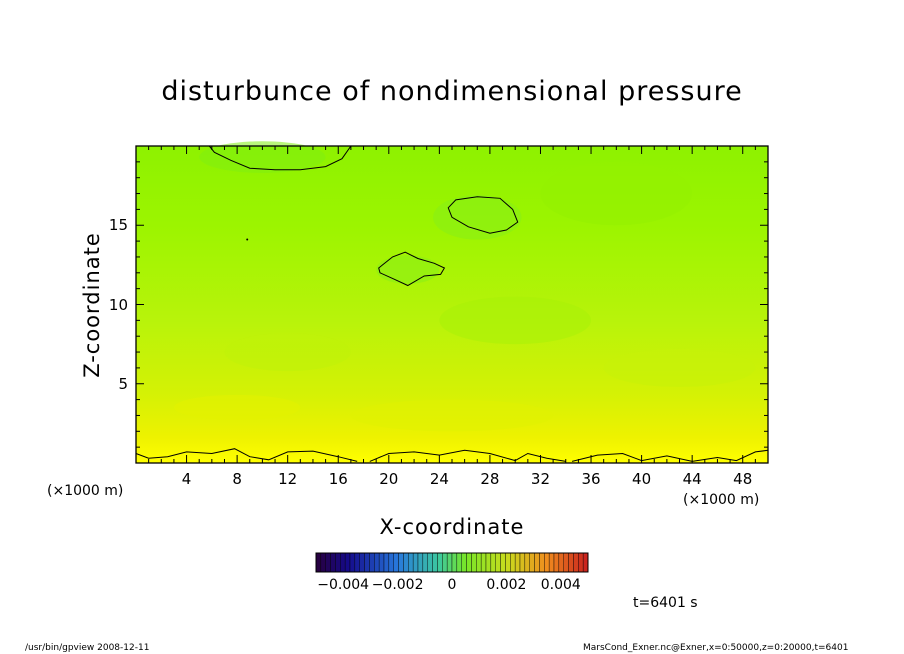 The width and height of the screenshot is (904, 654). What do you see at coordinates (118, 304) in the screenshot?
I see `y-tick-label: 10` at bounding box center [118, 304].